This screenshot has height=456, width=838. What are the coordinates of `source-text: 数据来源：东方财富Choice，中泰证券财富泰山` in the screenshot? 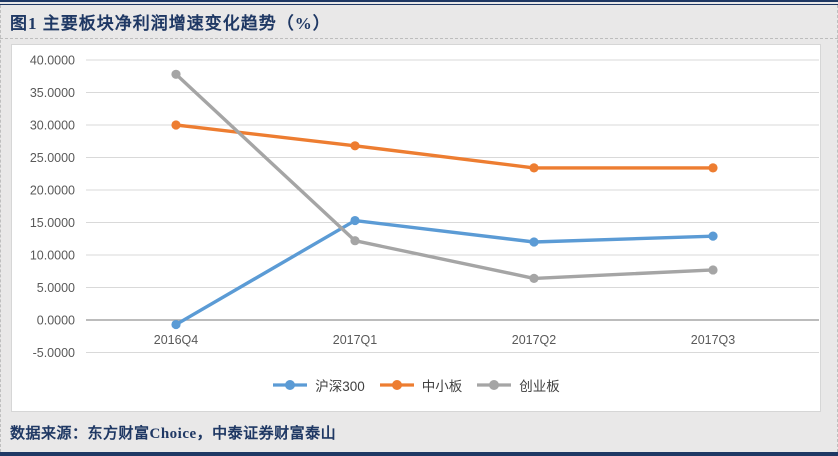 It's located at (173, 433).